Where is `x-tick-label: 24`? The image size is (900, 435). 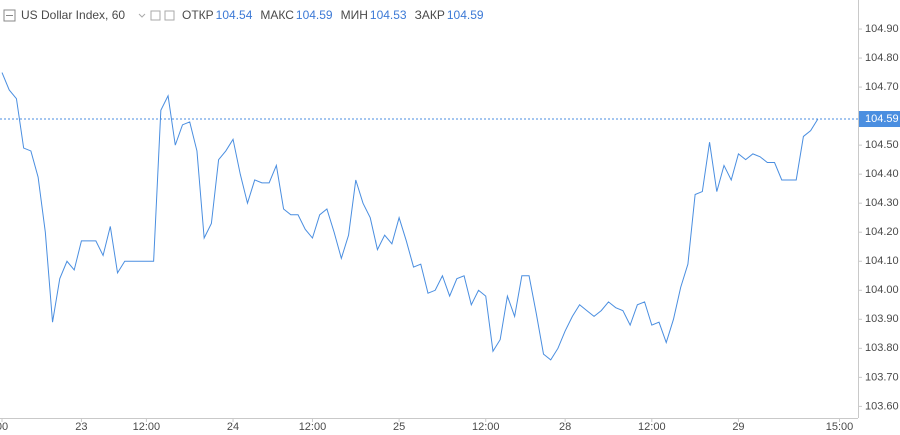 x-tick-label: 24 is located at coordinates (233, 427).